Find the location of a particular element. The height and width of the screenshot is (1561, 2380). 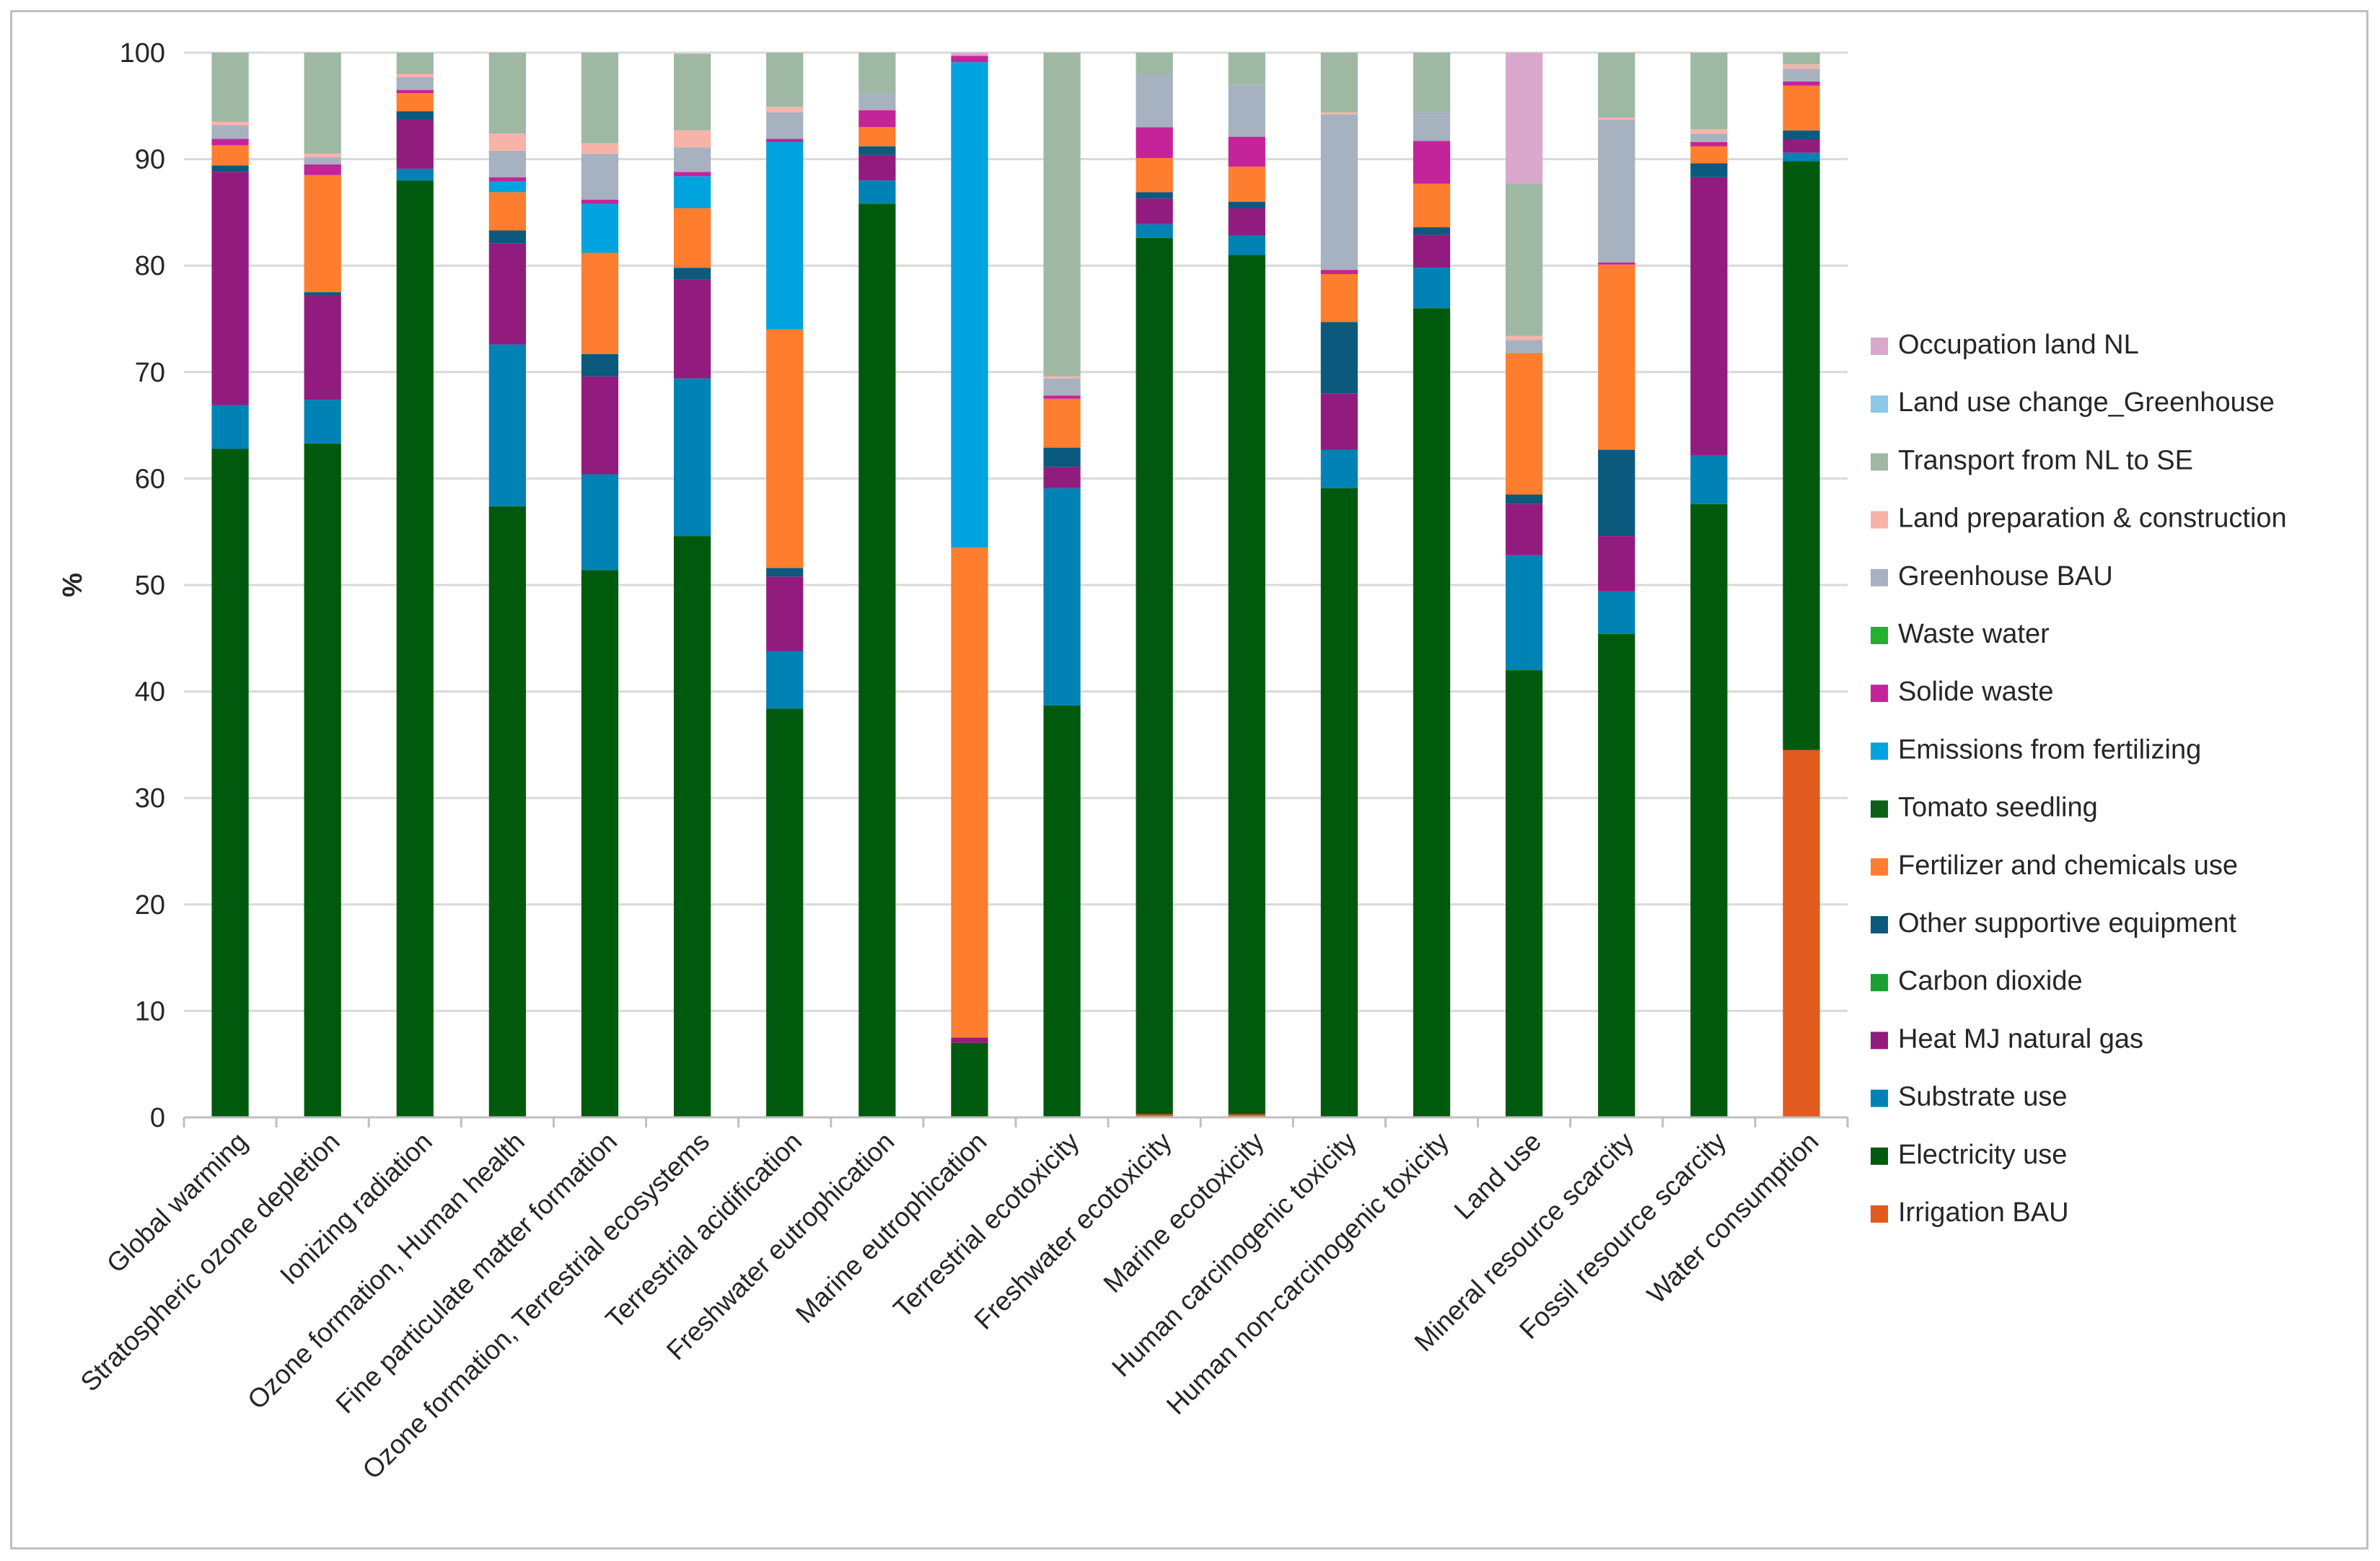

legend-label: Waste water is located at coordinates (1974, 634).